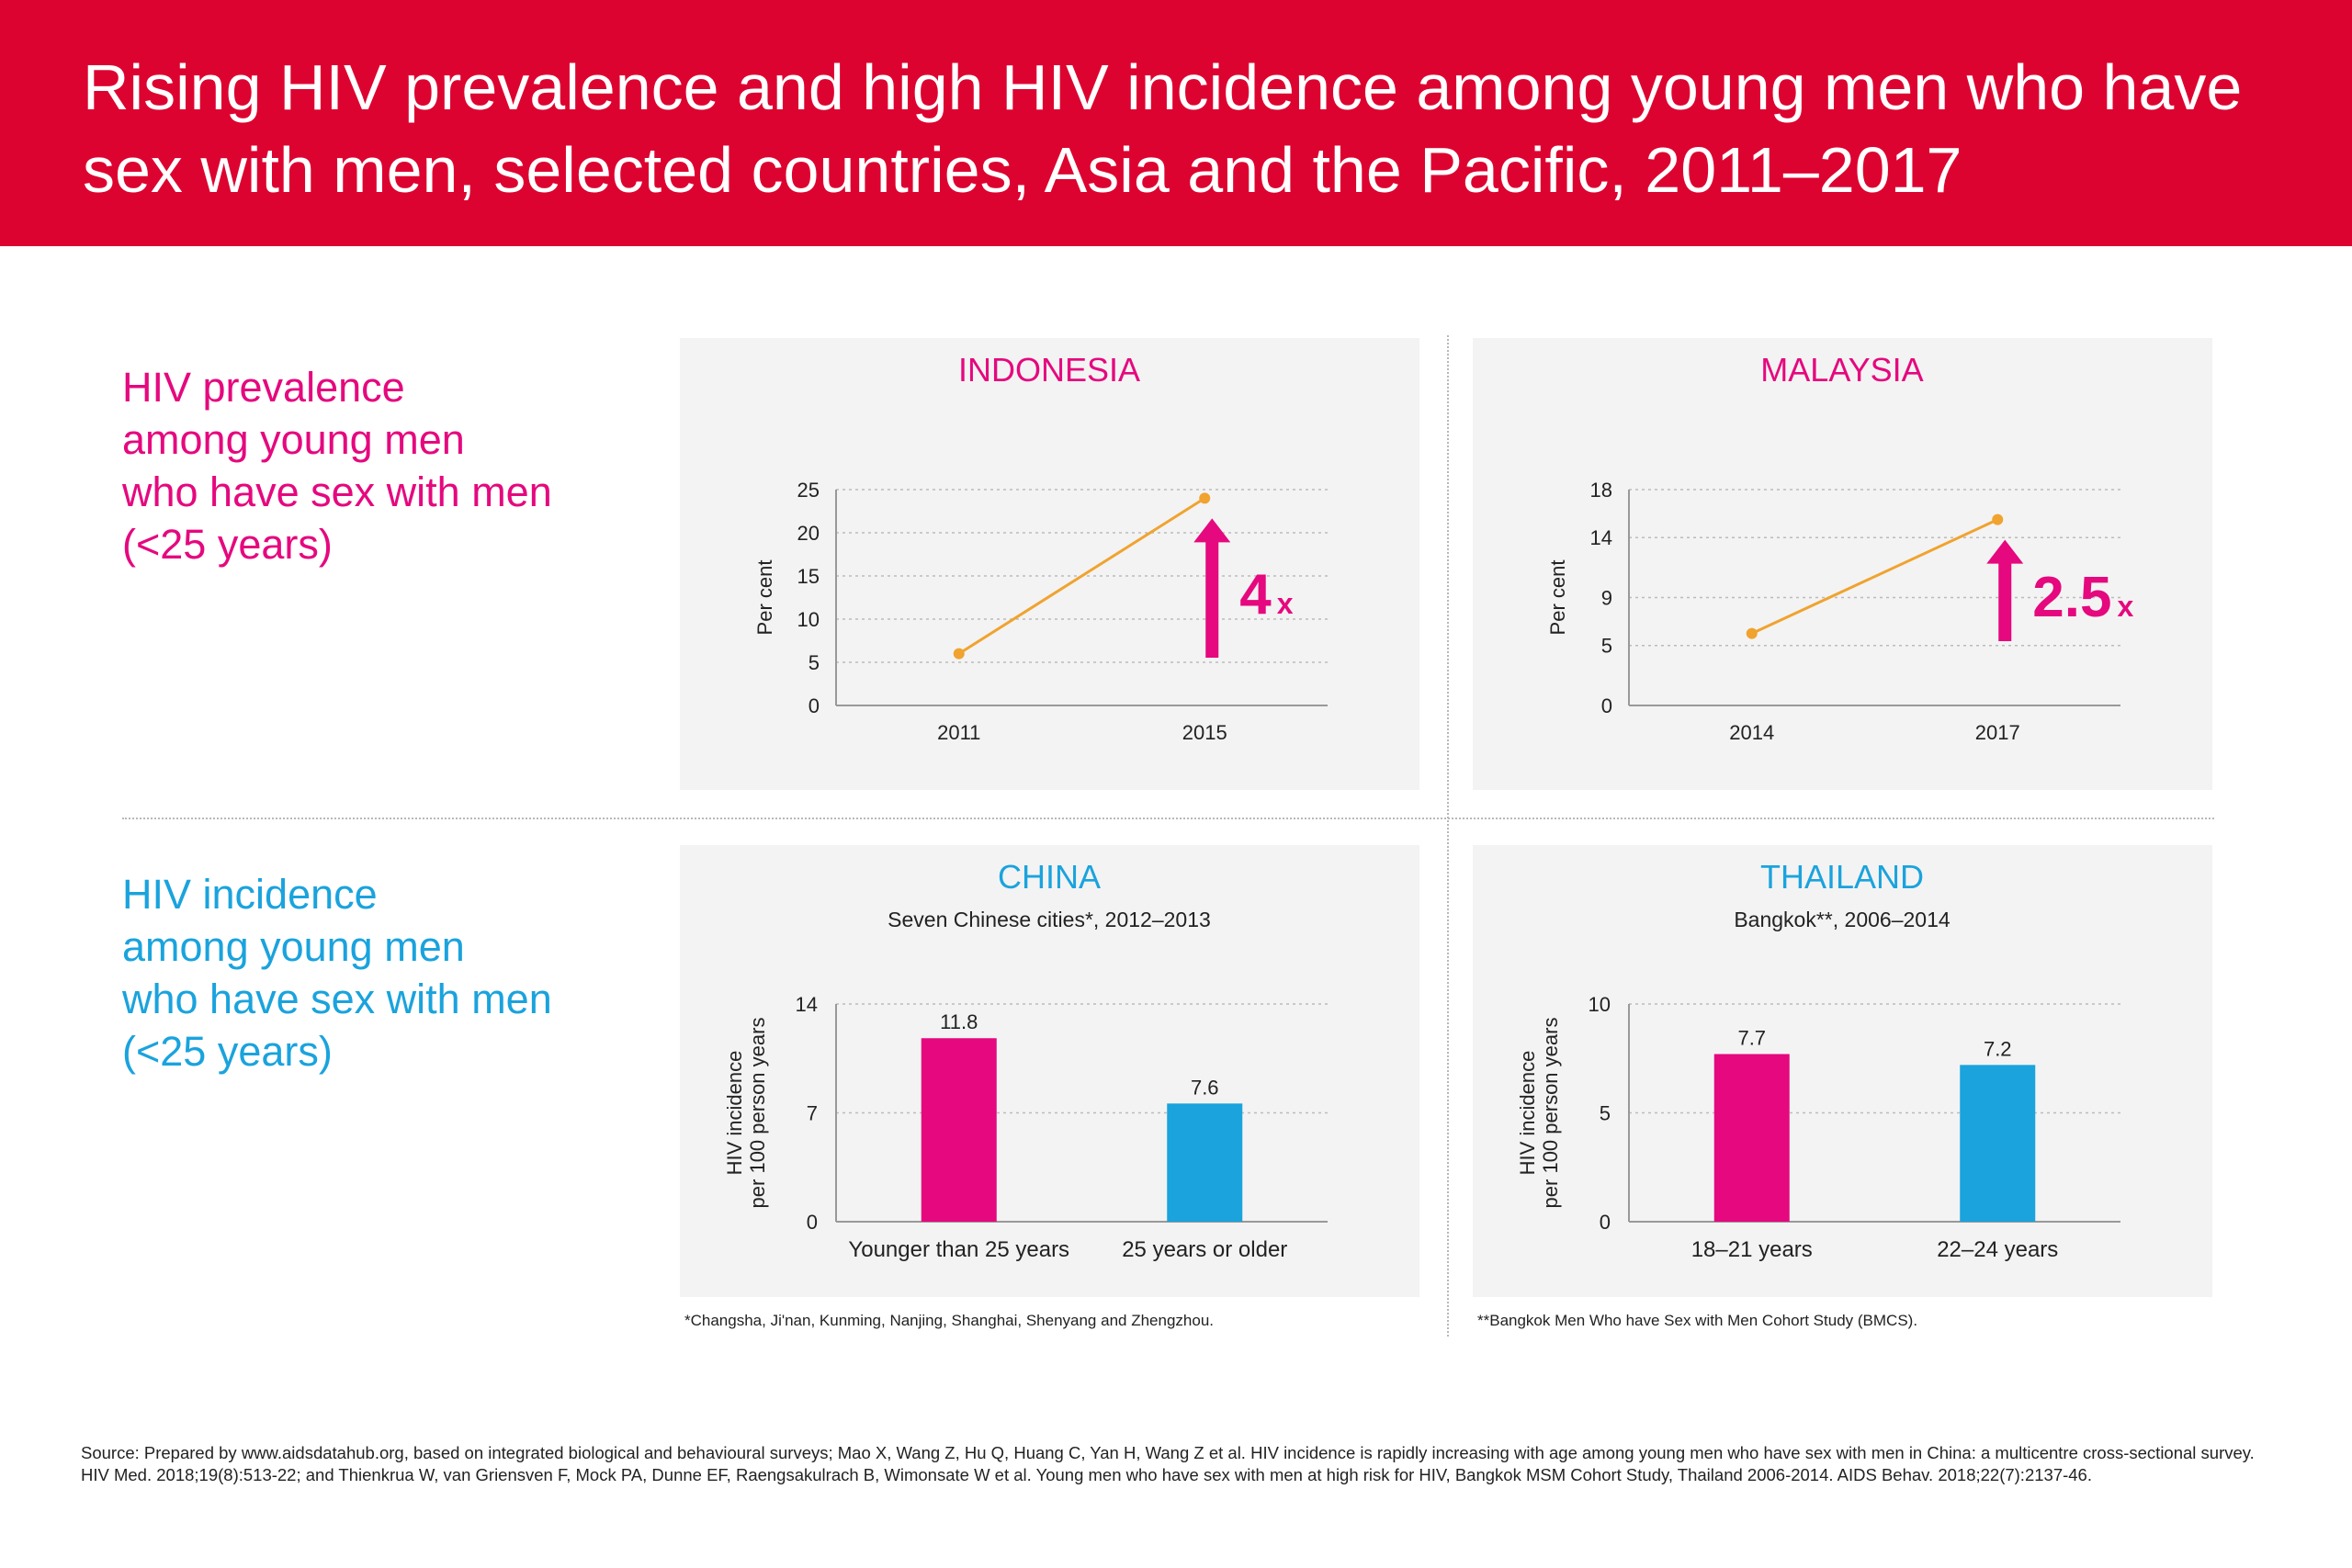  Describe the element at coordinates (293, 947) in the screenshot. I see `incidence-label-line: among young men` at that location.